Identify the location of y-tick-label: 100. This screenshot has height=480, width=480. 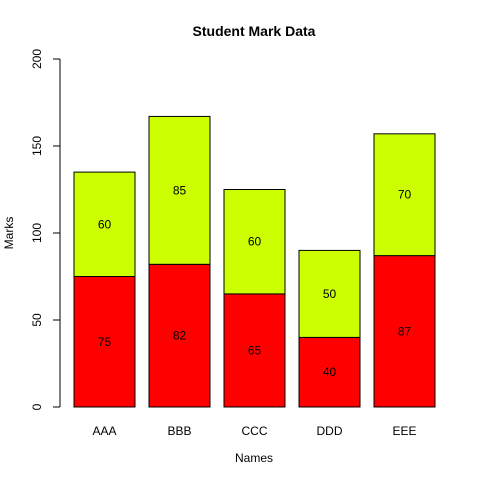
(37, 233).